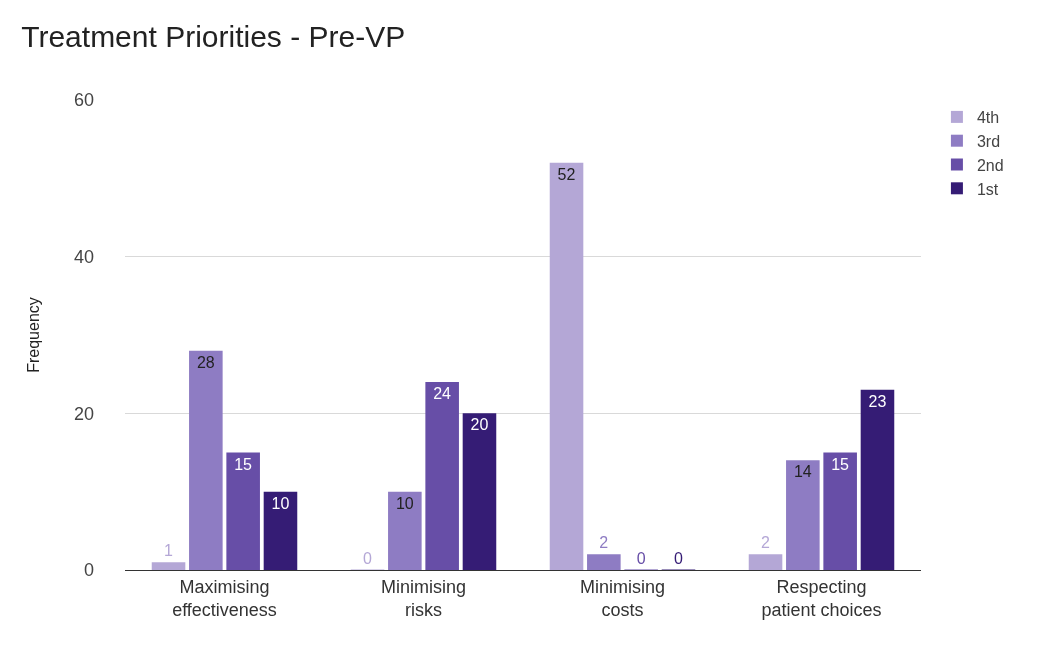  What do you see at coordinates (169, 551) in the screenshot?
I see `data-label: 1` at bounding box center [169, 551].